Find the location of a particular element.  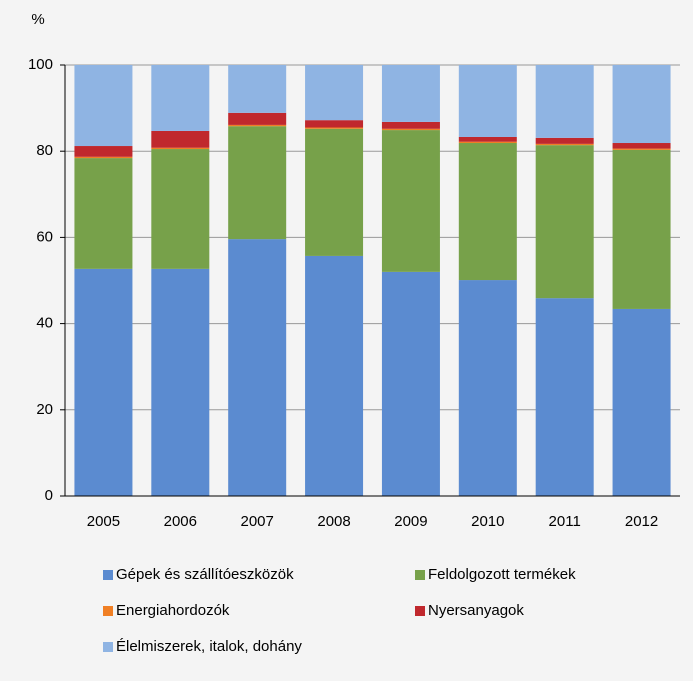

legend-label: Élelmiszerek, italok, dohány is located at coordinates (209, 646).